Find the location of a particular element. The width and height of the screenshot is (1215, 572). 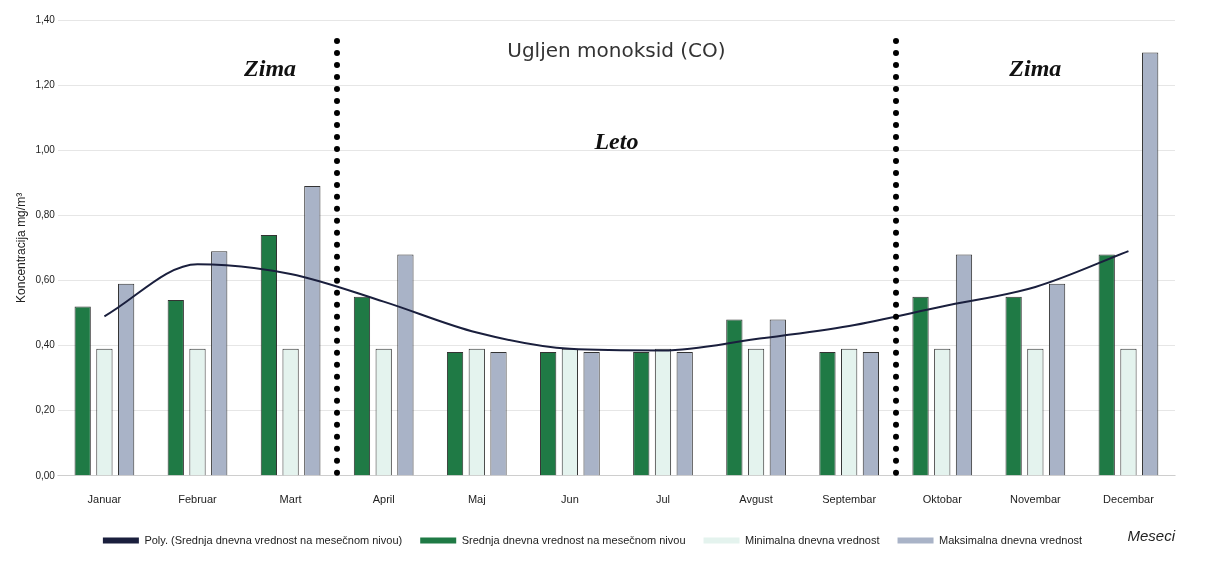

y-tick-label: 0,40 is located at coordinates (45, 345).